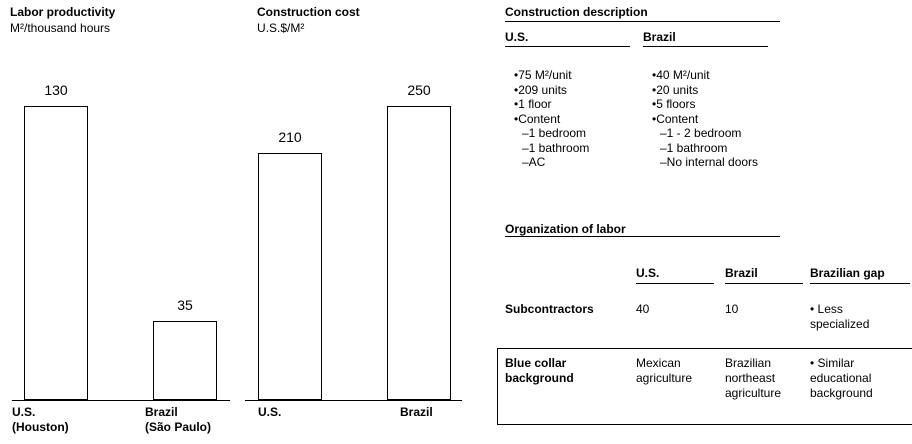  Describe the element at coordinates (419, 90) in the screenshot. I see `value-label: 250` at that location.